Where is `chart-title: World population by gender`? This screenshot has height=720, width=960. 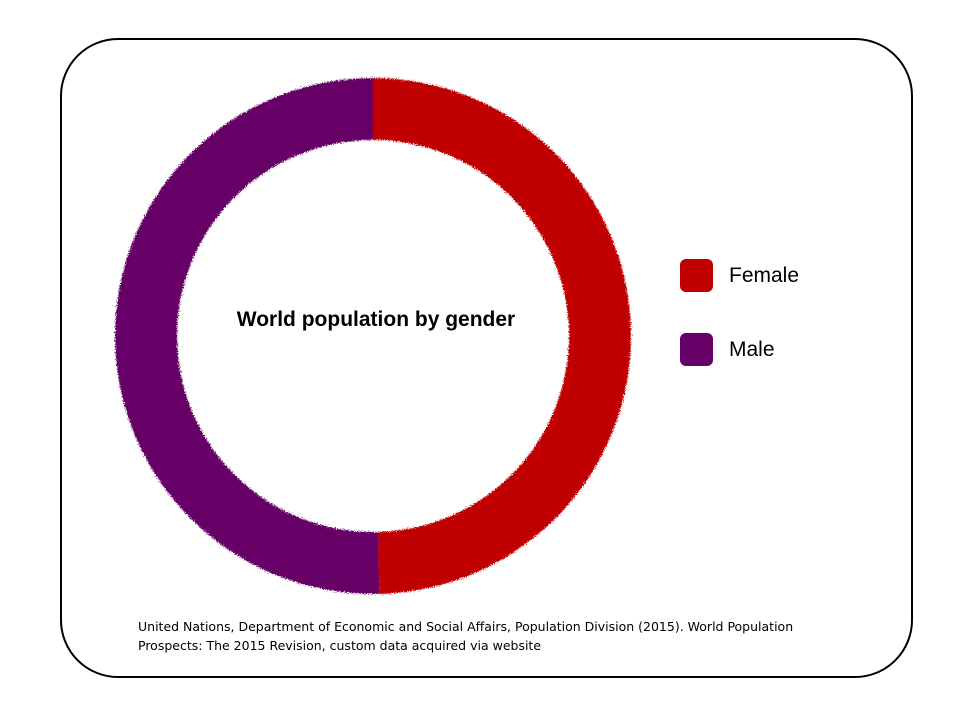
chart-title: World population by gender is located at coordinates (376, 319).